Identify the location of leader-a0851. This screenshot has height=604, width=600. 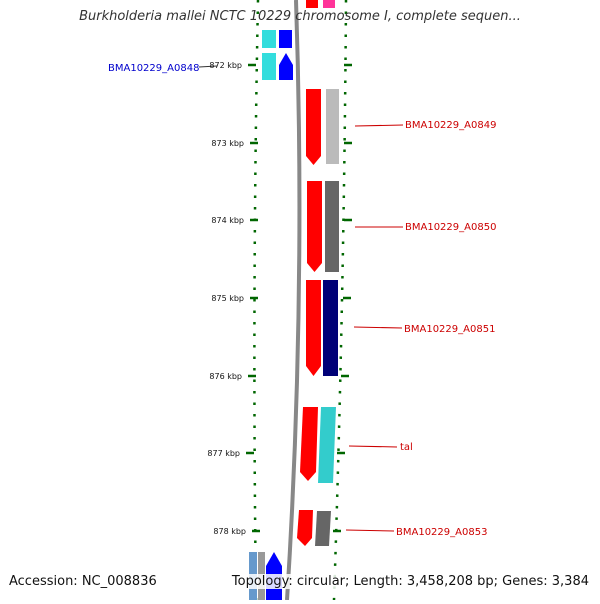
(378, 327).